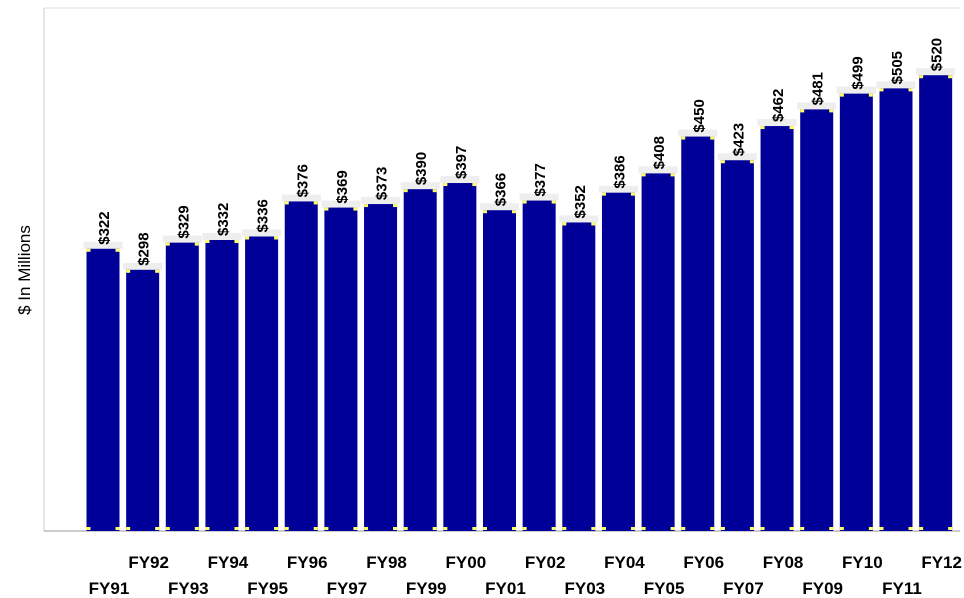 This screenshot has width=964, height=598. Describe the element at coordinates (545, 562) in the screenshot. I see `x-tick-label: FY02` at that location.